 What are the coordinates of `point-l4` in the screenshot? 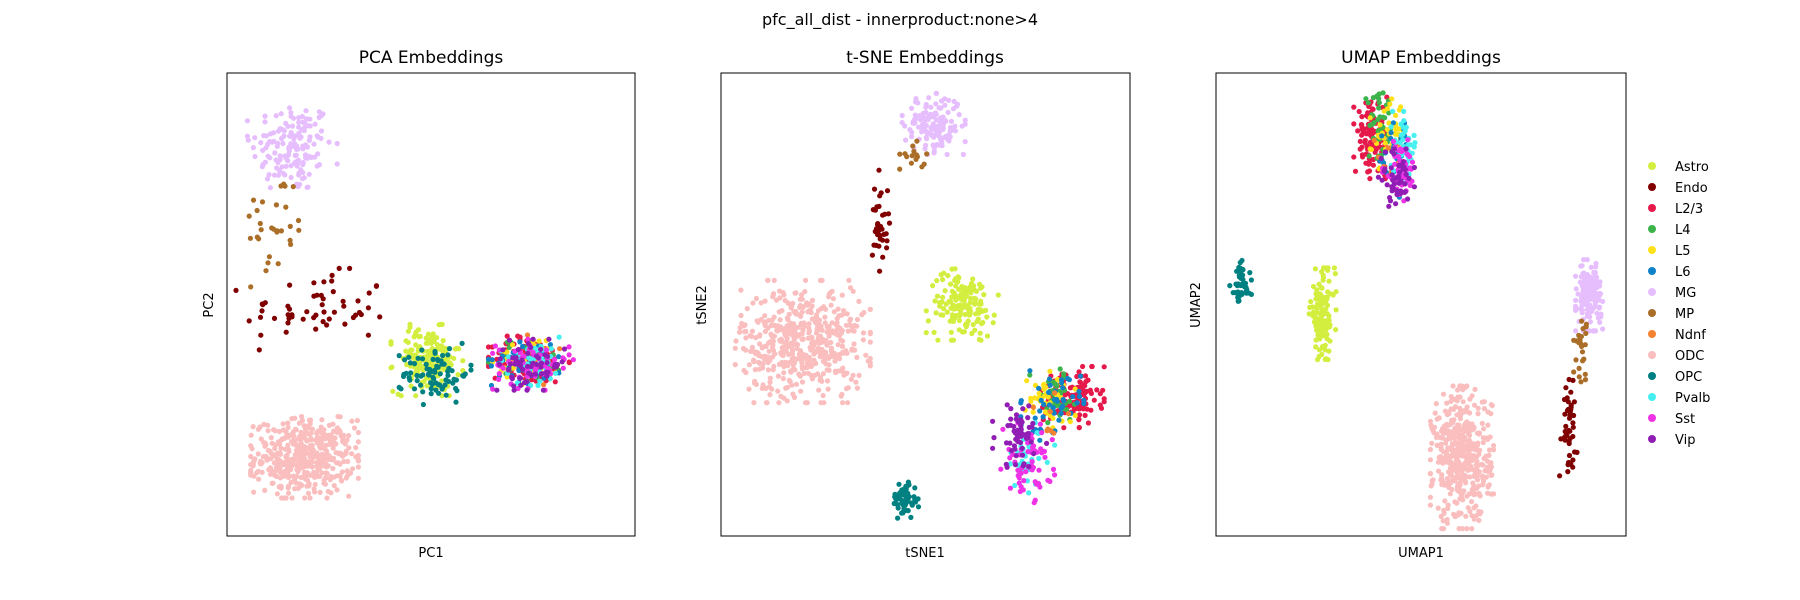 It's located at (1380, 117).